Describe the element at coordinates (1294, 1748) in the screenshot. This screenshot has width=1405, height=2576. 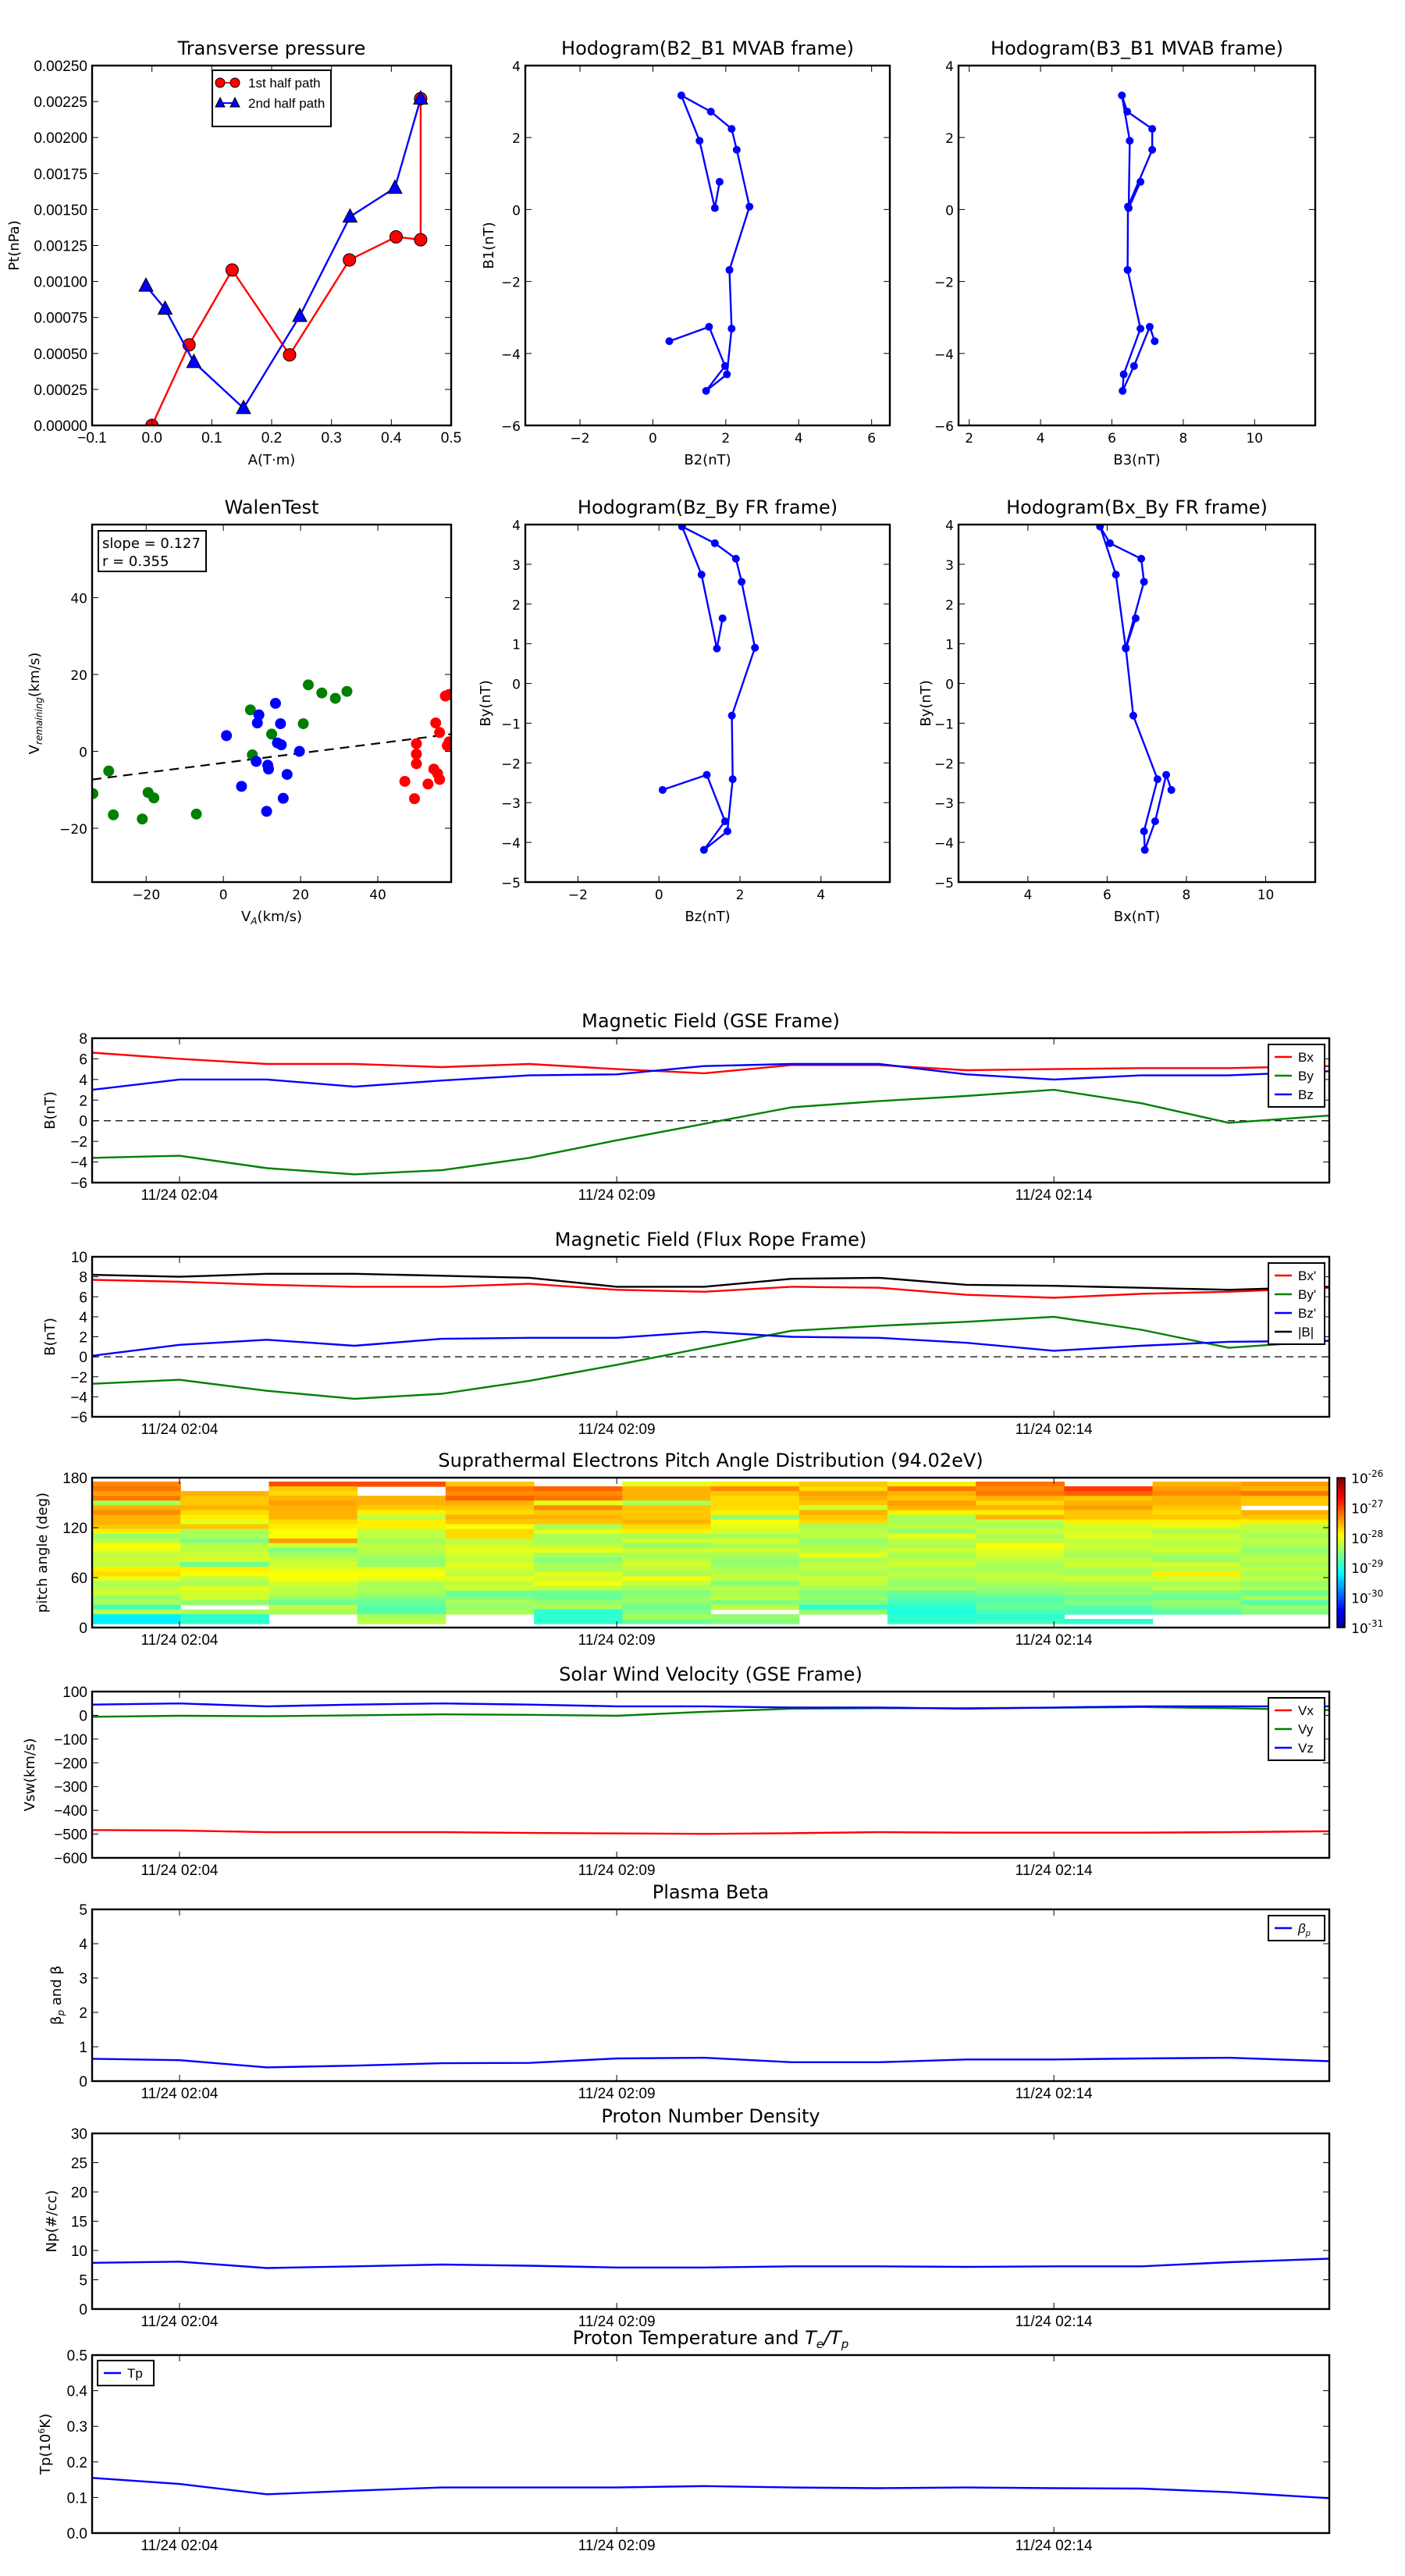
I see `legend-item: Vz` at that location.